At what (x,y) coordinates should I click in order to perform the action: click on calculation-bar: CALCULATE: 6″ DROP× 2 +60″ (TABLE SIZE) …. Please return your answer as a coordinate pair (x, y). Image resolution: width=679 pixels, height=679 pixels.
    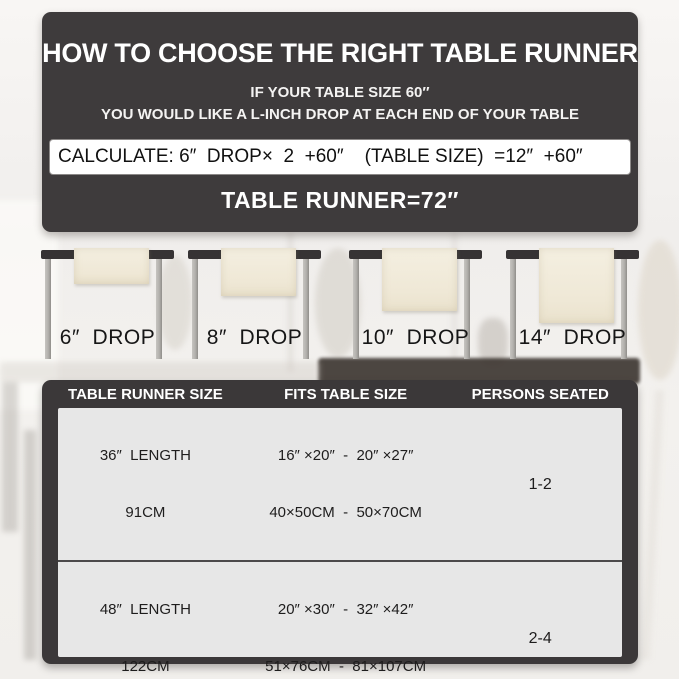
    Looking at the image, I should click on (340, 157).